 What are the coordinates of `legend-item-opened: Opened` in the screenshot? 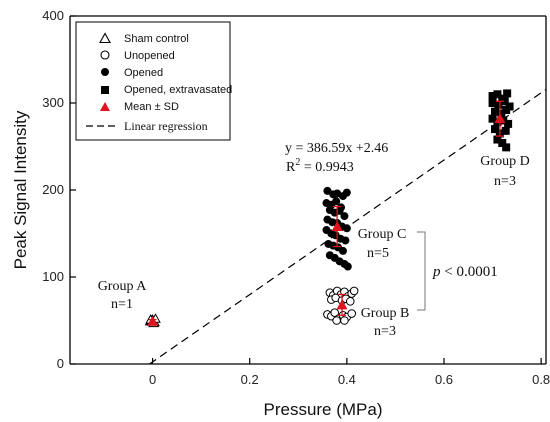 It's located at (132, 73).